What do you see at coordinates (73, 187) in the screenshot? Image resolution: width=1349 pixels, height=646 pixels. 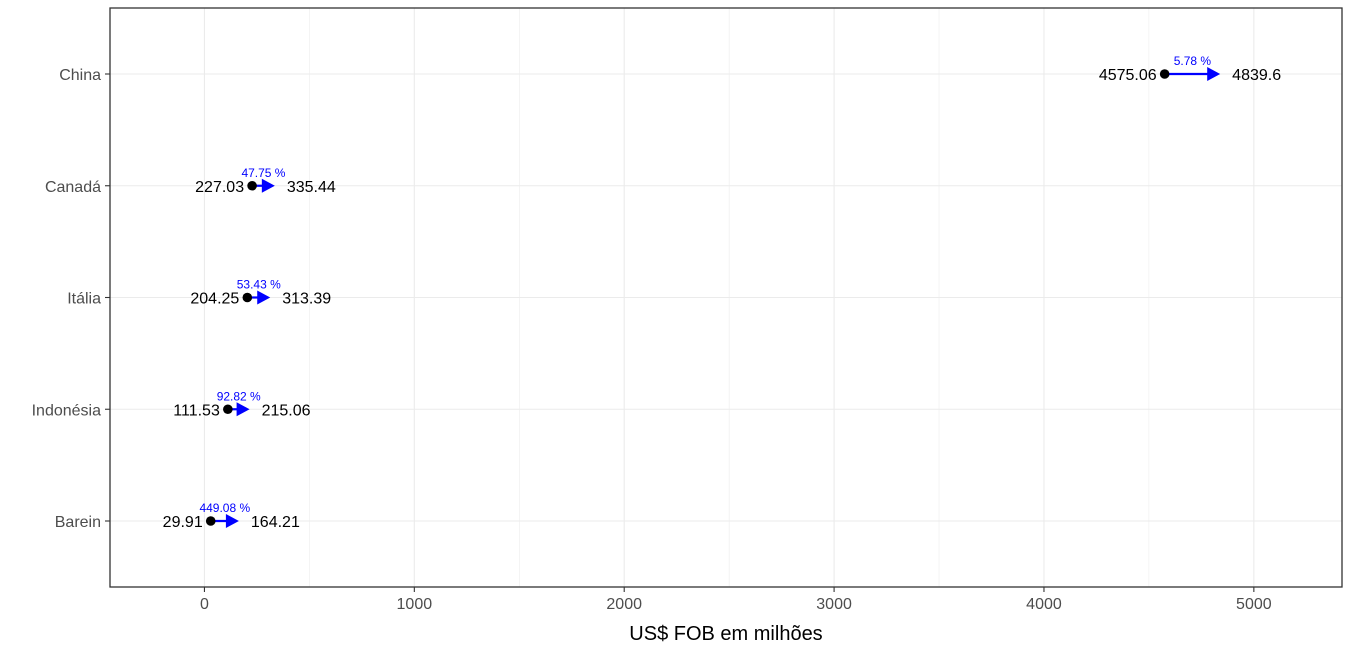 I see `y-tick-label: Canadá` at bounding box center [73, 187].